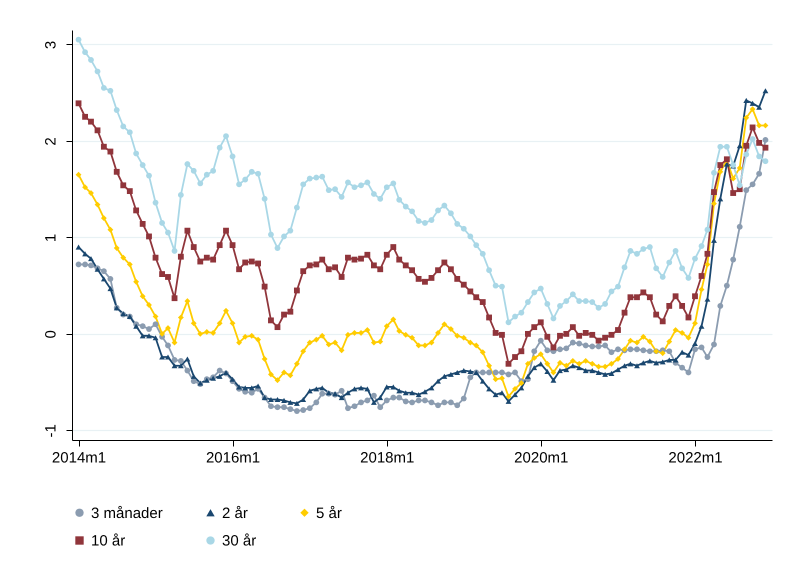 This screenshot has height=575, width=785. Describe the element at coordinates (51, 334) in the screenshot. I see `y-tick-label: 0` at that location.